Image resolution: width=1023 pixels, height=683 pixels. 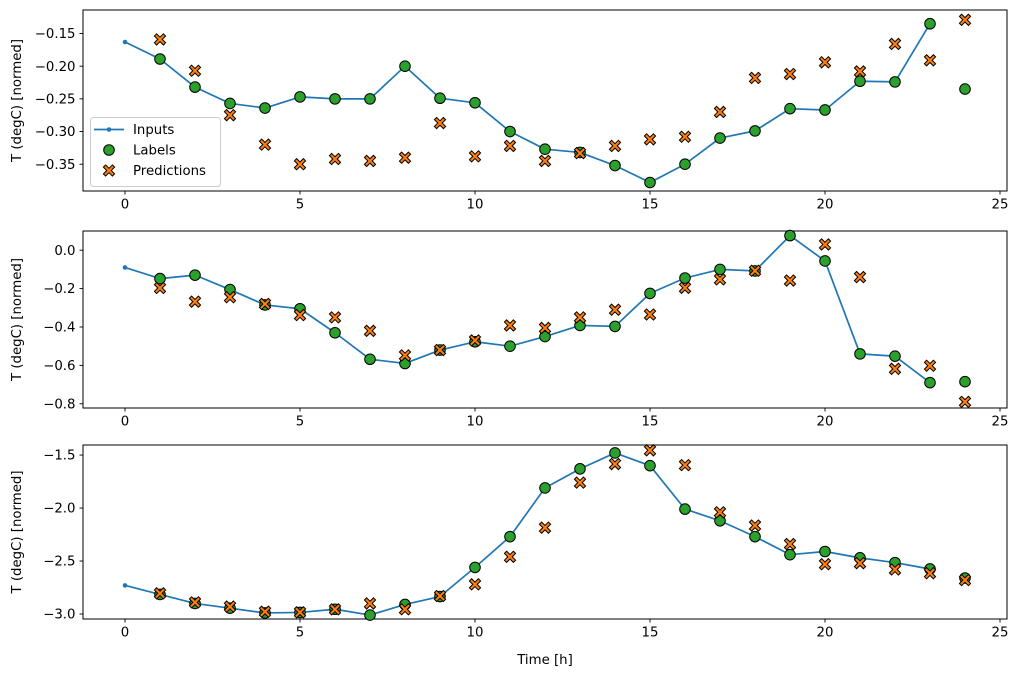 What do you see at coordinates (59, 509) in the screenshot?
I see `y-tick-label: −2.0` at bounding box center [59, 509].